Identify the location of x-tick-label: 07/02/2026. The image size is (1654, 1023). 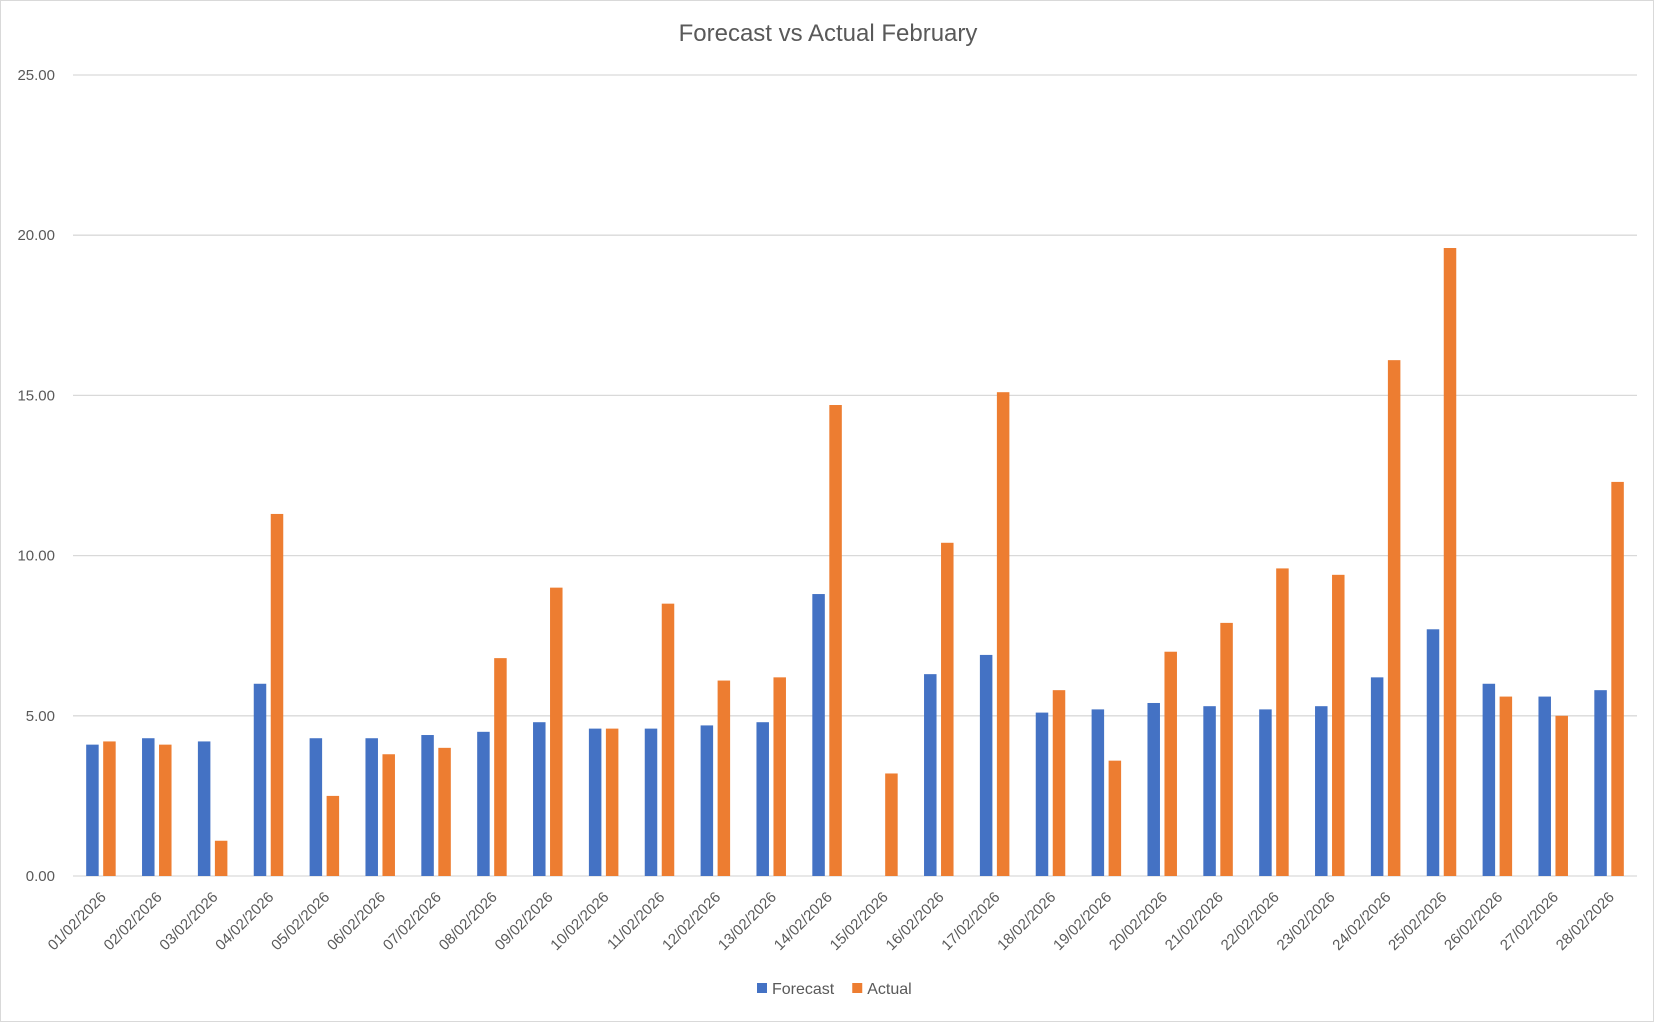
(412, 921).